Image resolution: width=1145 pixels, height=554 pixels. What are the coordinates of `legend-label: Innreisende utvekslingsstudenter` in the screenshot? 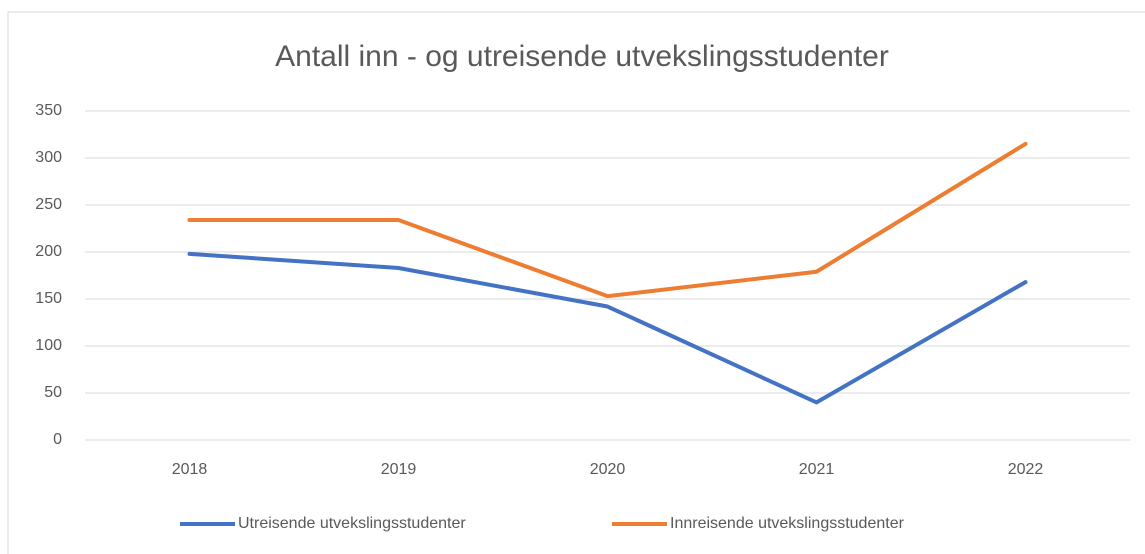 It's located at (787, 523).